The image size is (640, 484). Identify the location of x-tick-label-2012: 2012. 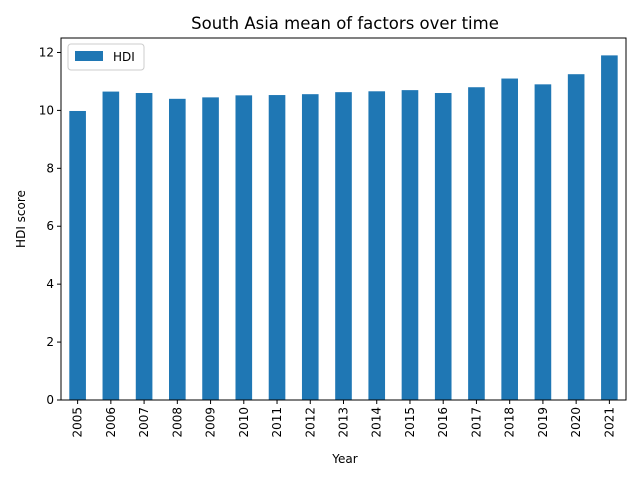
(310, 422).